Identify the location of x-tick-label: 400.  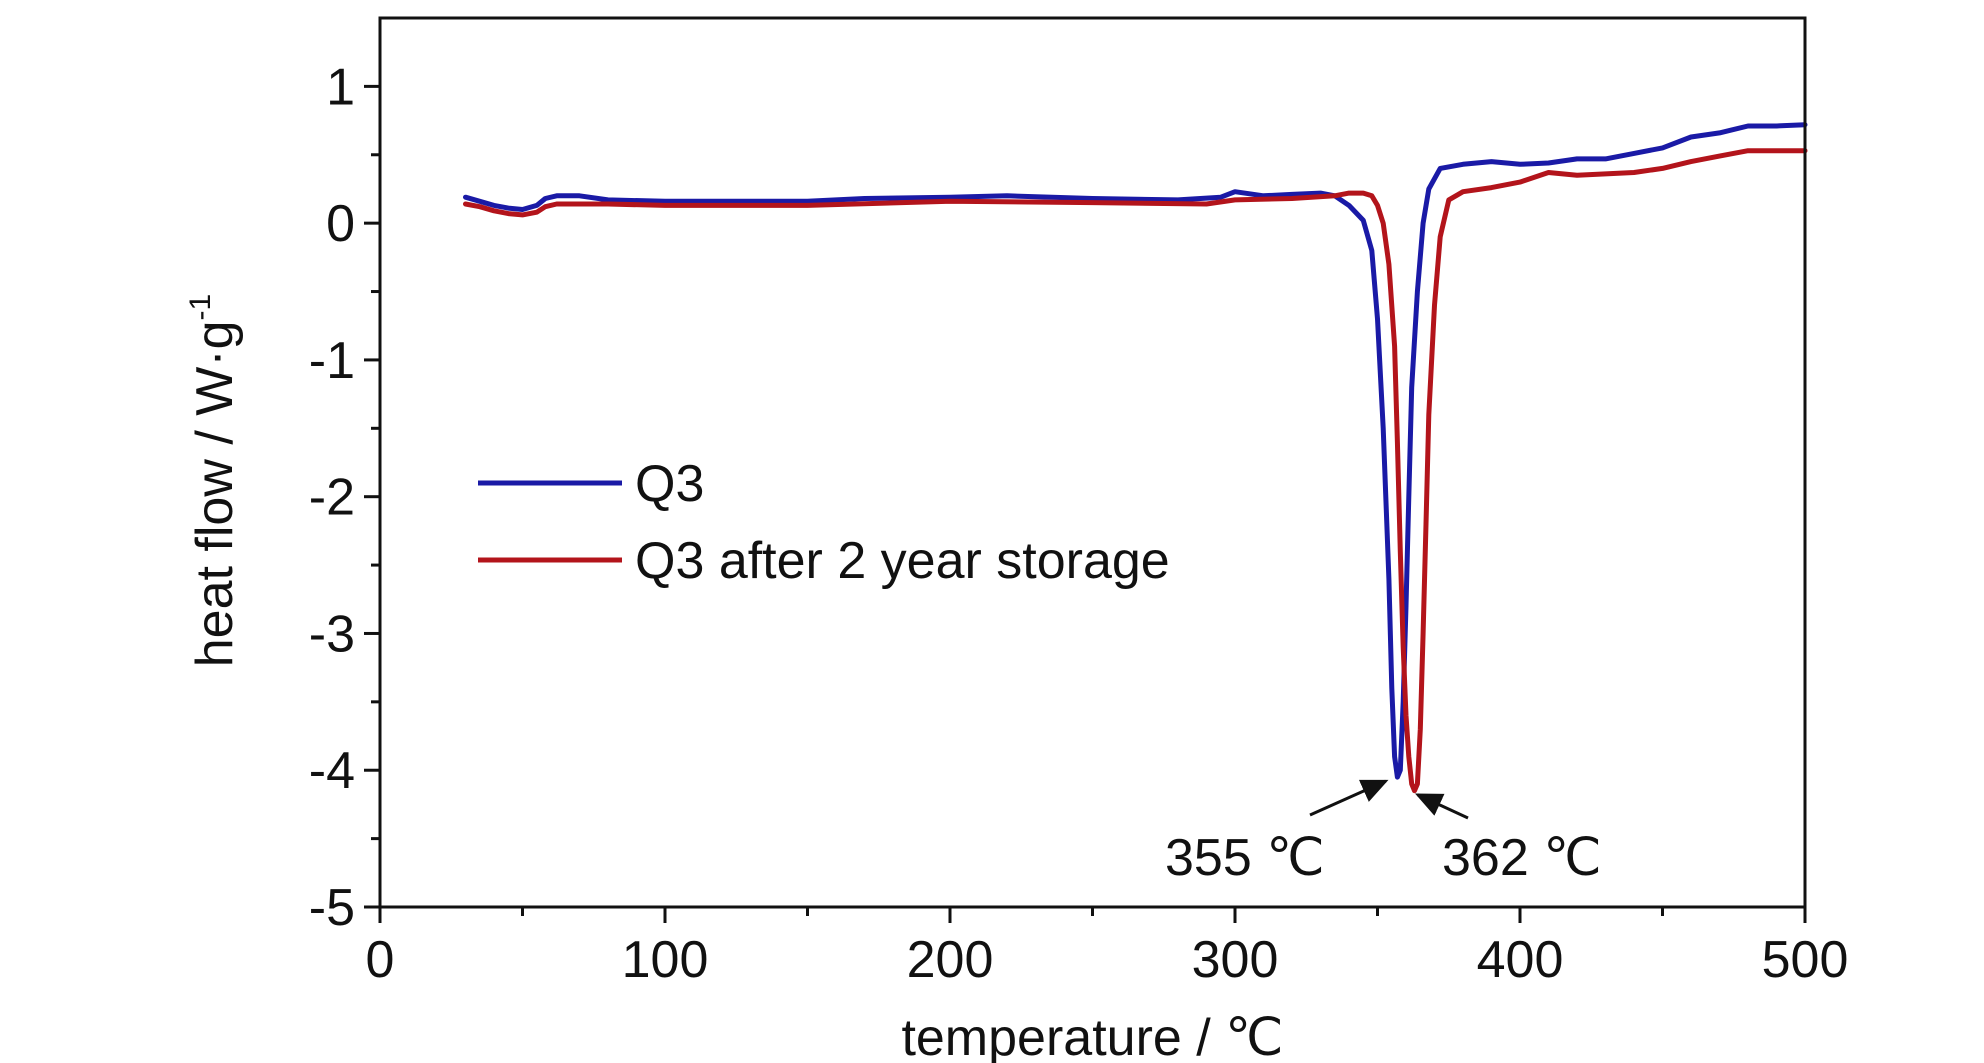
(1520, 960).